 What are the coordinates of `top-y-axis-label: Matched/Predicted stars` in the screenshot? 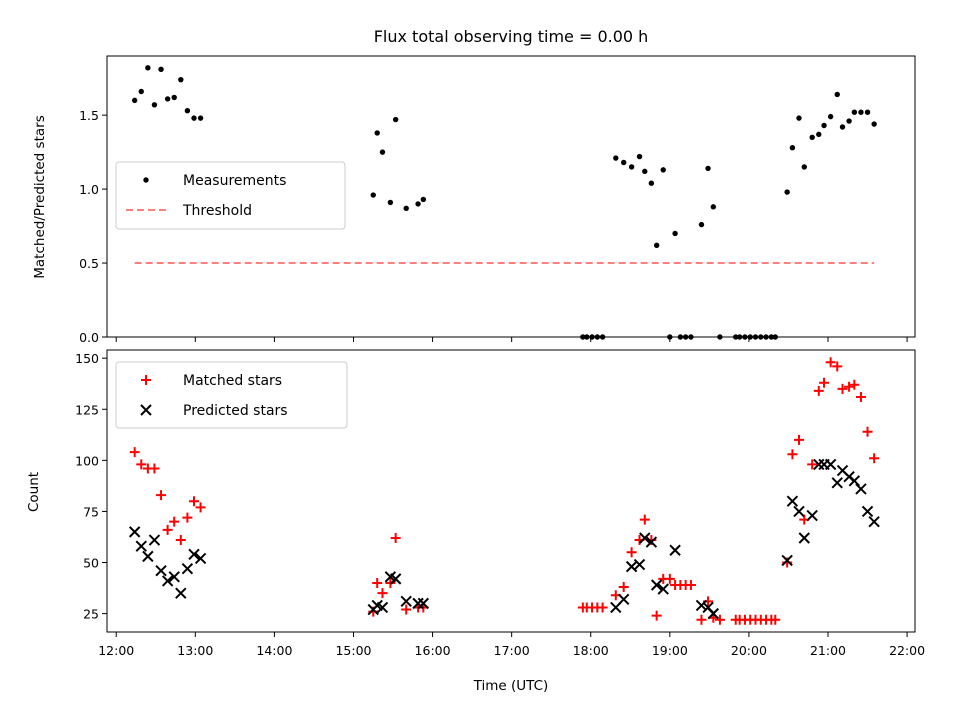 It's located at (40, 196).